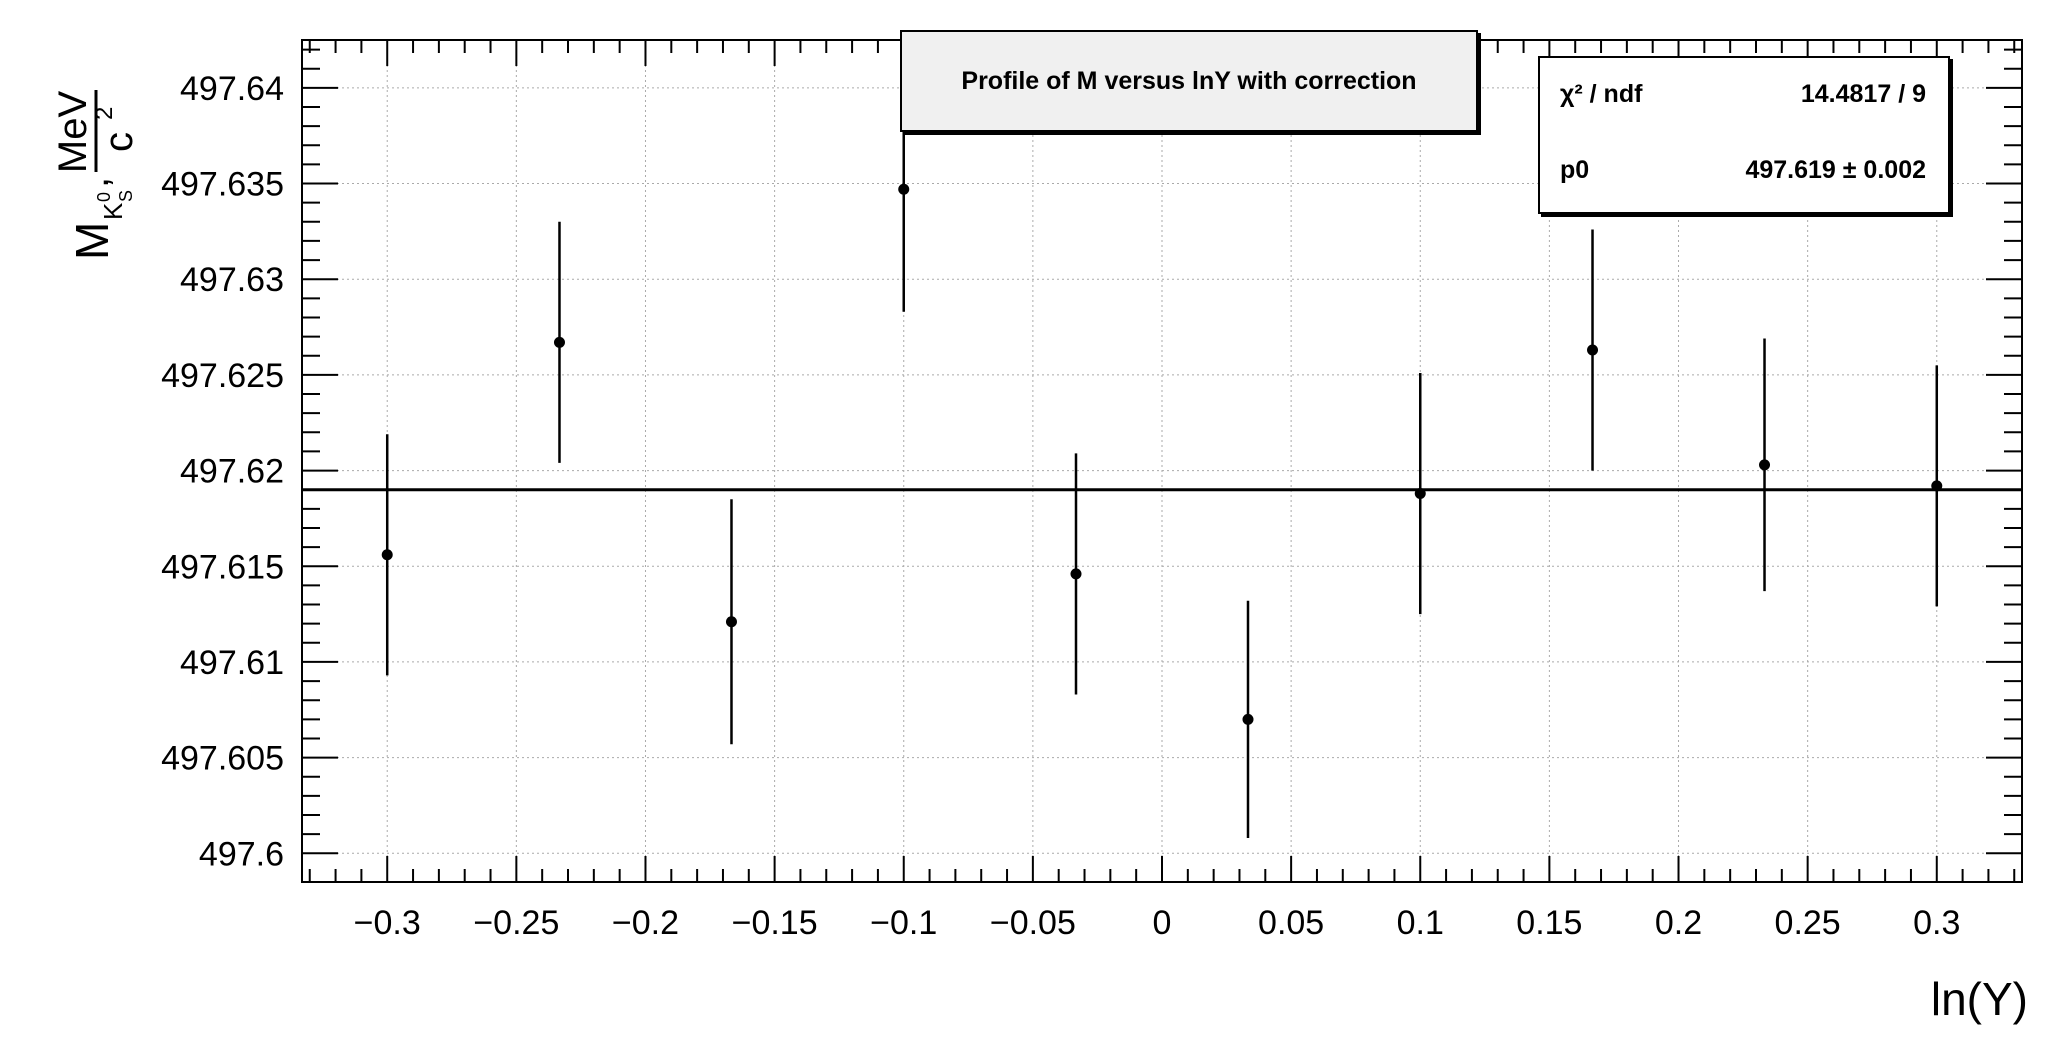  What do you see at coordinates (95, 182) in the screenshot?
I see `ylabel-comma: ,` at bounding box center [95, 182].